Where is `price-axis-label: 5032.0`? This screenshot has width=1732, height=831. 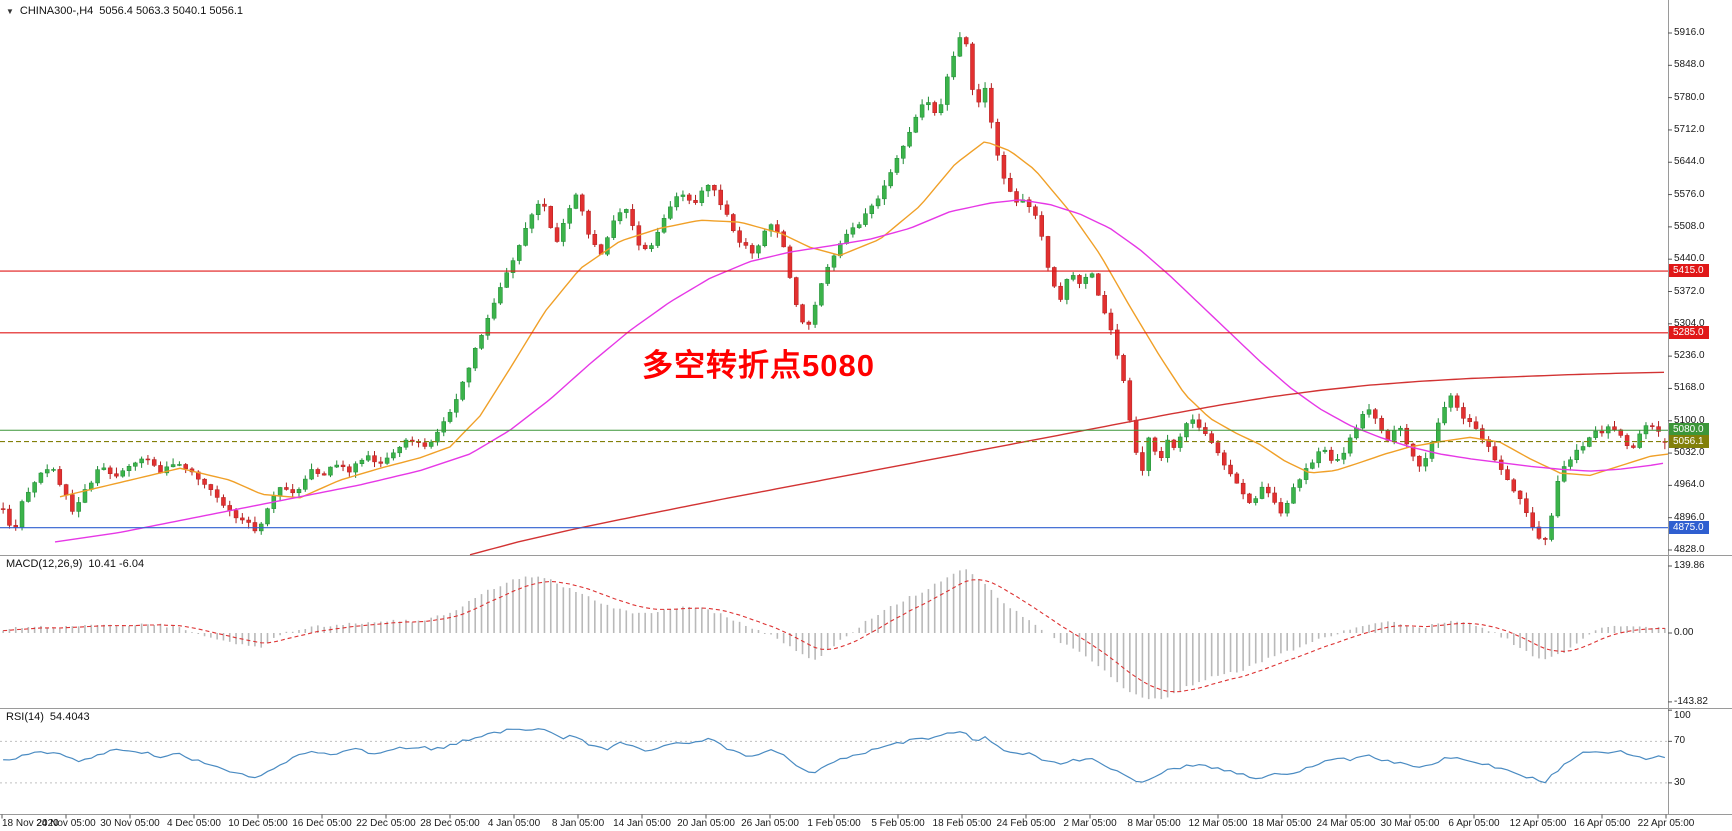 price-axis-label: 5032.0 is located at coordinates (1689, 453).